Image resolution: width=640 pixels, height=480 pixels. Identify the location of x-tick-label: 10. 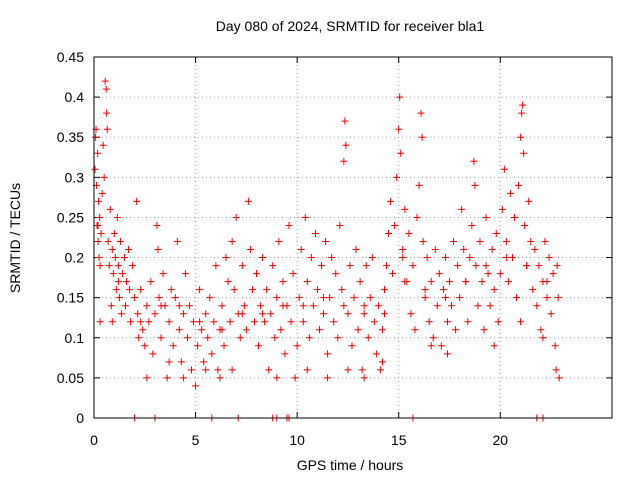
(297, 440).